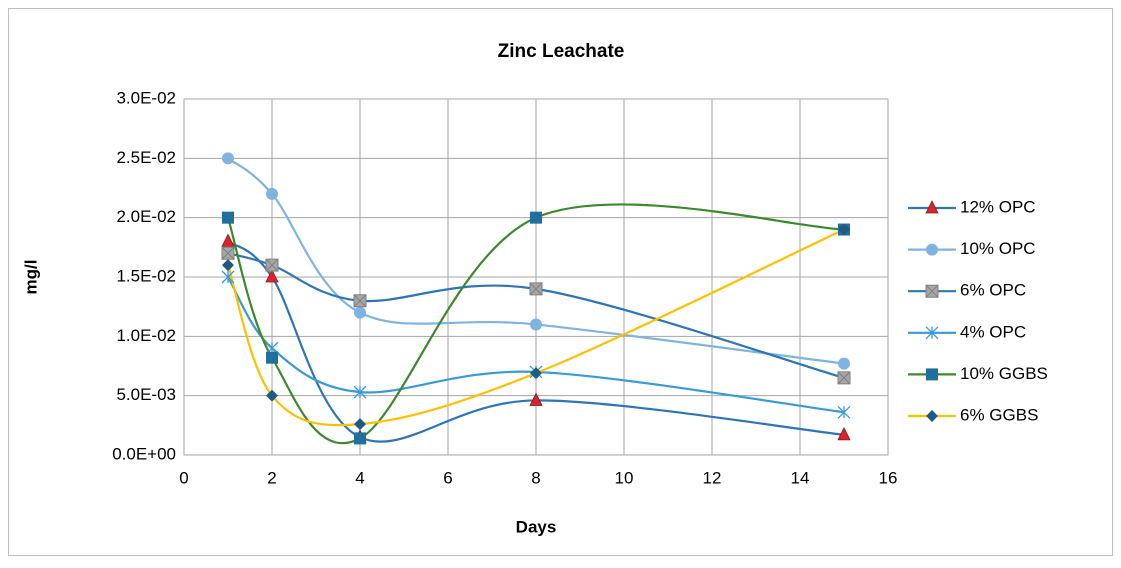 The width and height of the screenshot is (1121, 568). I want to click on x-tick-label: 2, so click(271, 477).